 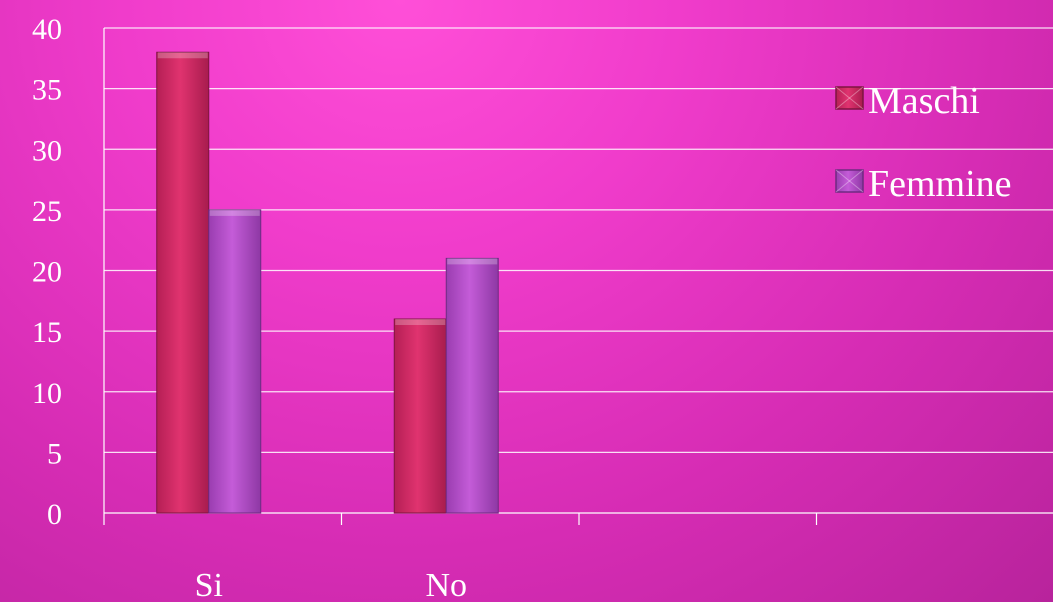 I want to click on y-tick-label: 40, so click(x=47, y=29).